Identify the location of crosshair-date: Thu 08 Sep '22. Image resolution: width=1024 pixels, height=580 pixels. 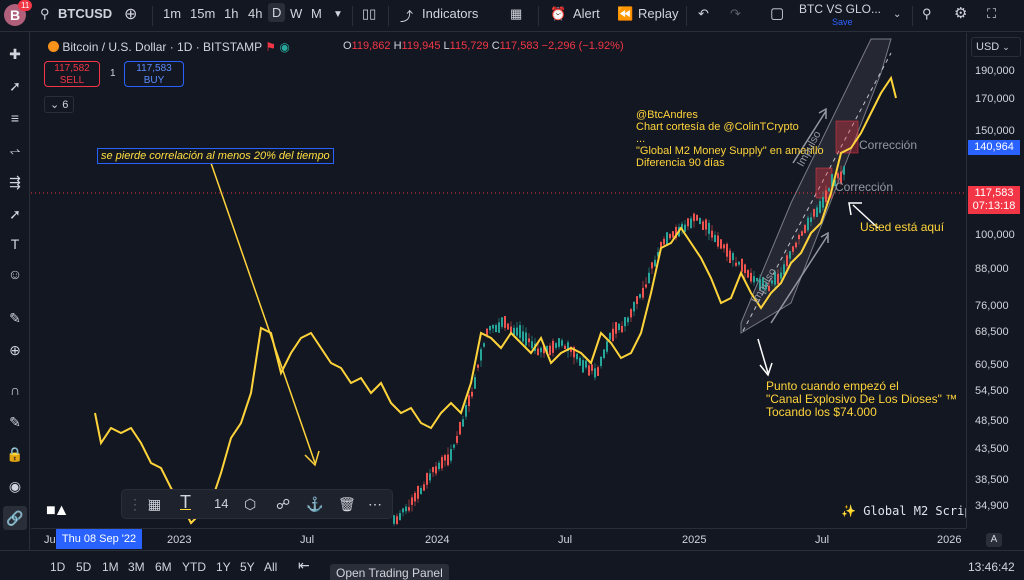
(99, 539).